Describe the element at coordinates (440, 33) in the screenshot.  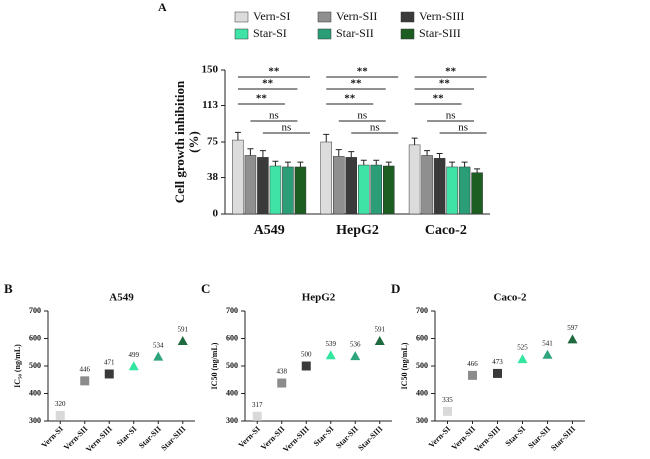
I see `legend-label: Star-SIII` at that location.